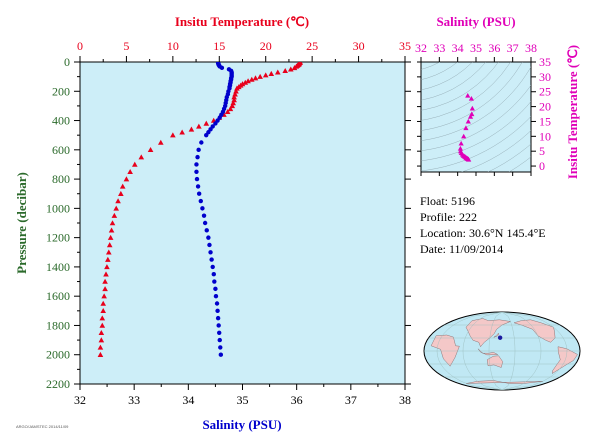  What do you see at coordinates (244, 50) in the screenshot?
I see `temperature-axis-ticks: 0 5 10 15 20 25 30 35` at bounding box center [244, 50].